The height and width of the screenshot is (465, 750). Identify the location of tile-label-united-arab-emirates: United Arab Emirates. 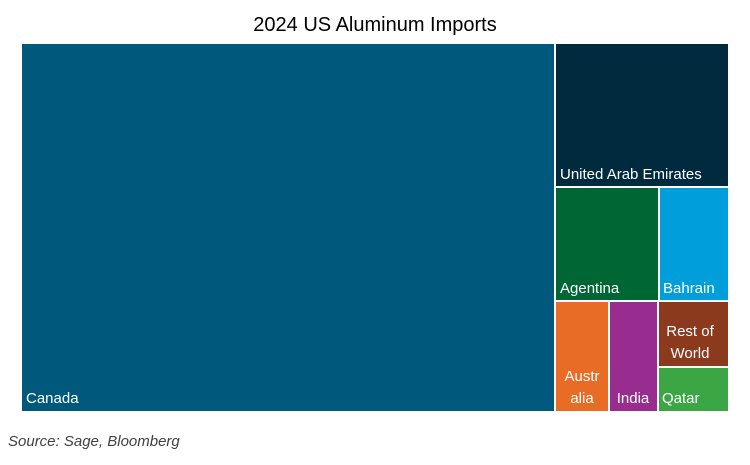
(631, 174).